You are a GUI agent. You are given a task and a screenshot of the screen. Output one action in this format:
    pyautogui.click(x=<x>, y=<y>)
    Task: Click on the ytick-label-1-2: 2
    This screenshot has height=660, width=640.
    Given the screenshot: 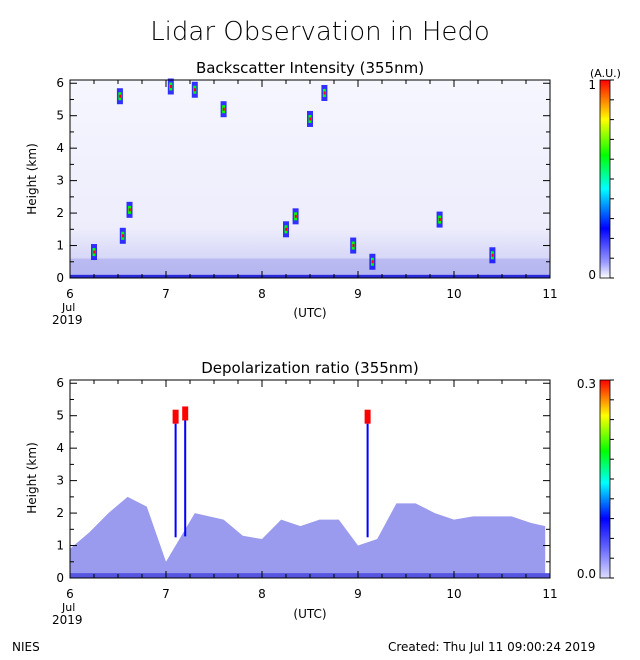 What is the action you would take?
    pyautogui.click(x=60, y=513)
    